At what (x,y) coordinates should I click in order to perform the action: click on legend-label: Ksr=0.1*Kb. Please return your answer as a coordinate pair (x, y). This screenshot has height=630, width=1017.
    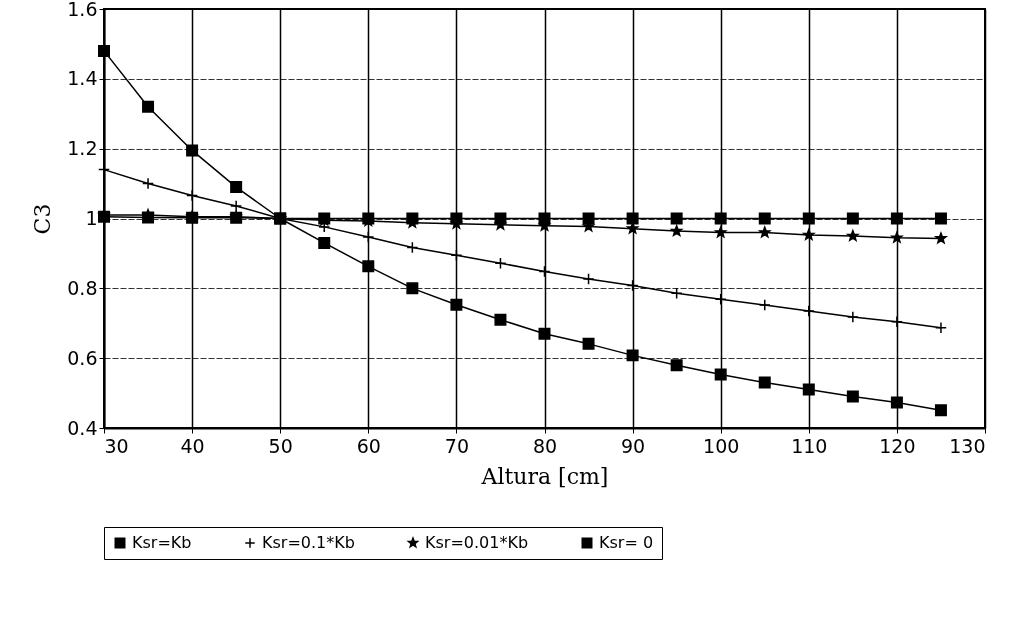
    Looking at the image, I should click on (308, 542).